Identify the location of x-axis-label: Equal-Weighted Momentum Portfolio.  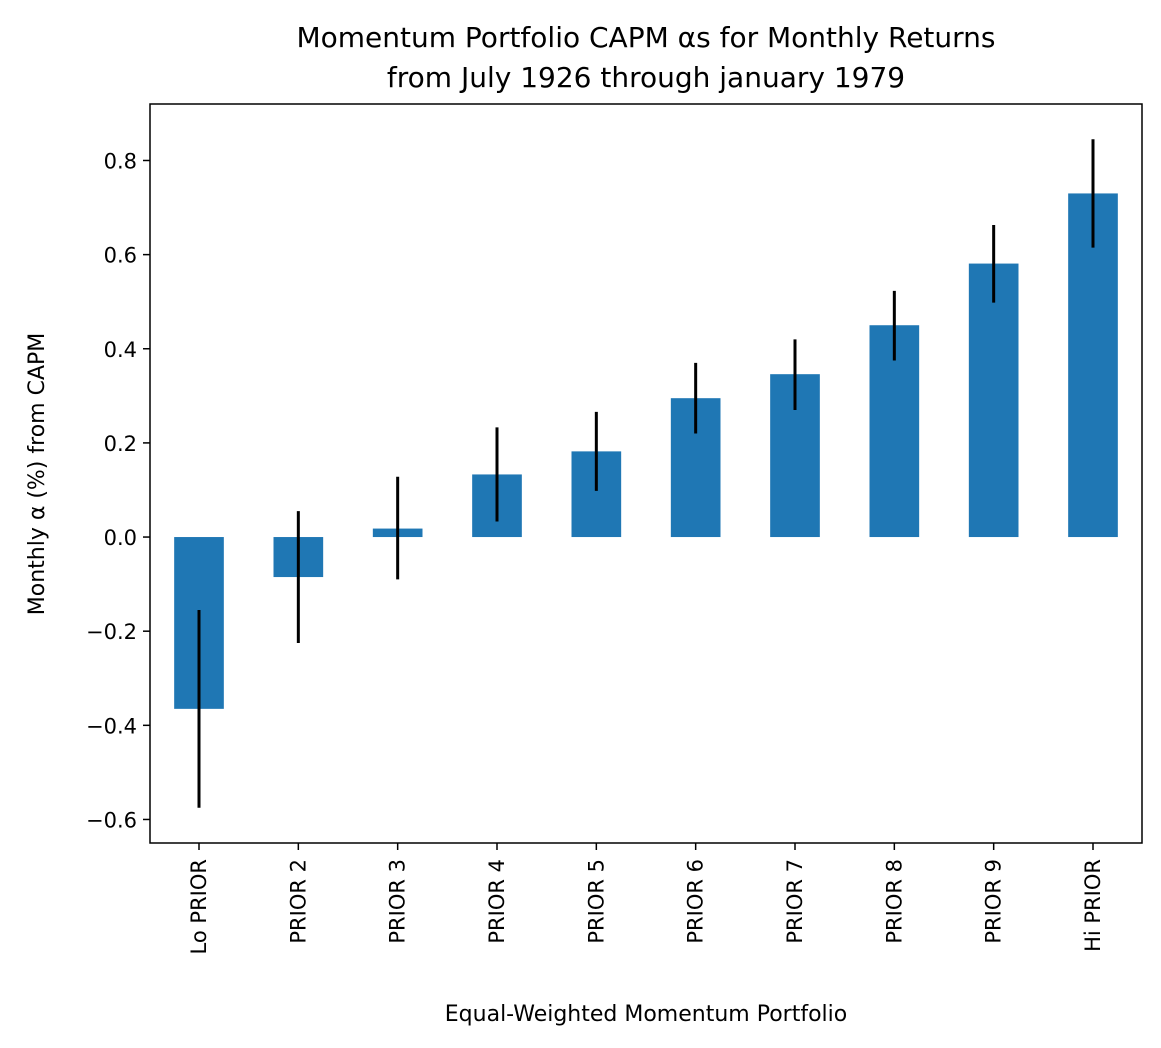
(646, 1014).